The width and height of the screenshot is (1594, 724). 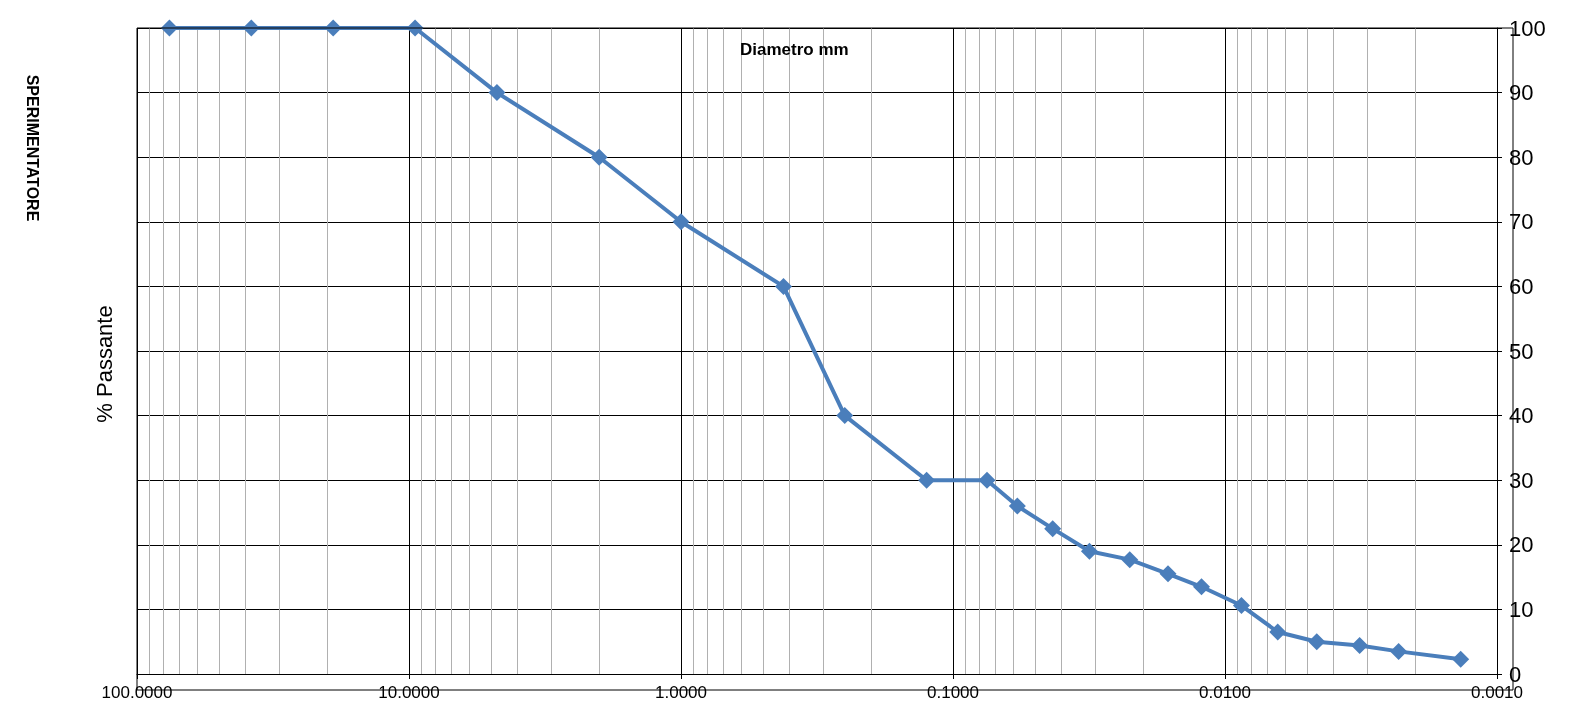 I want to click on y-tick-label: 60, so click(x=1521, y=286).